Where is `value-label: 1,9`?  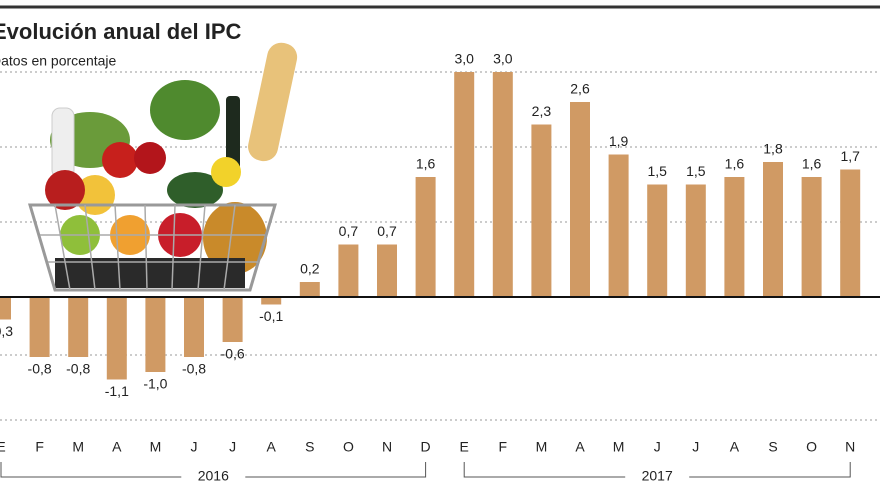 value-label: 1,9 is located at coordinates (619, 141).